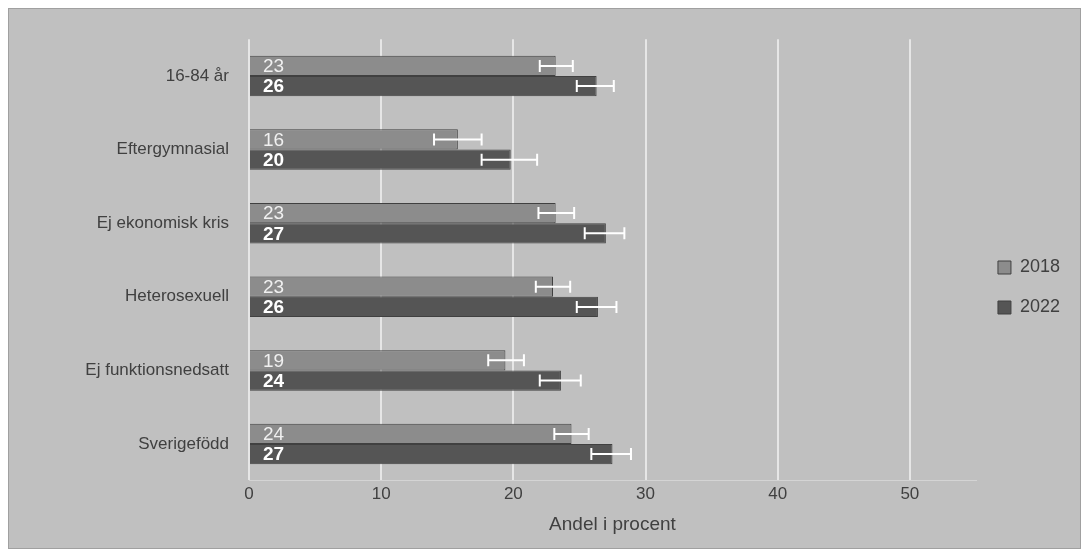  Describe the element at coordinates (249, 493) in the screenshot. I see `x-tick-label: 0` at that location.